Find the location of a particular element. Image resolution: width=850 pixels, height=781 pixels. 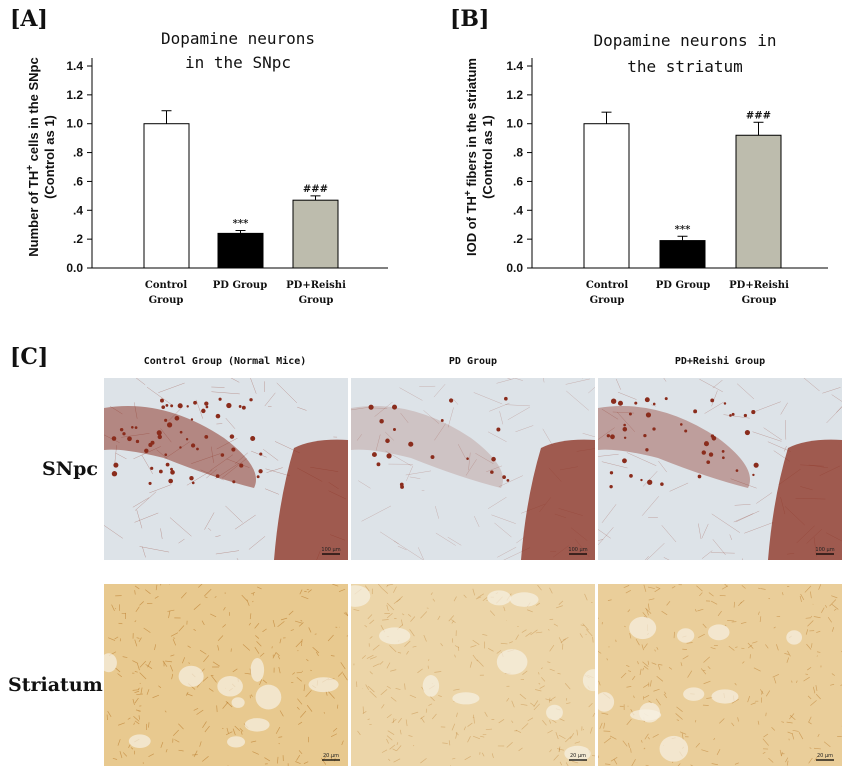

y-axis-label-line2: (Control as 1) is located at coordinates (49, 157).